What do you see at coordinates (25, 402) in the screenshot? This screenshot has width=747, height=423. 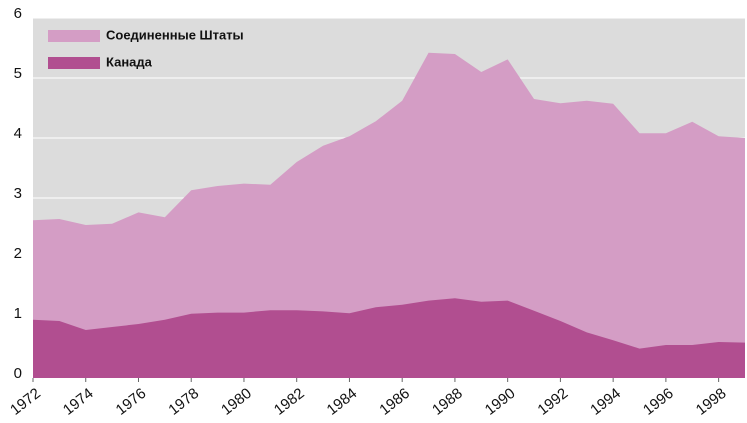 I see `x-tick-label: 1972` at bounding box center [25, 402].